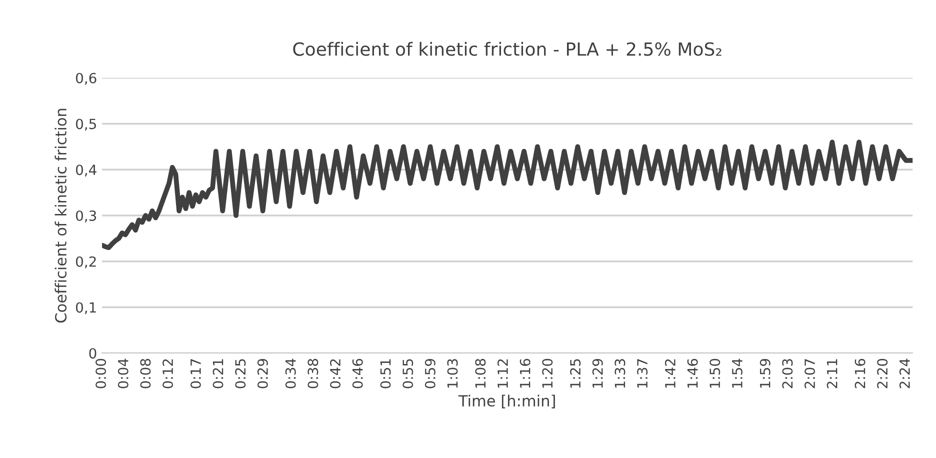 The width and height of the screenshot is (936, 458). I want to click on y-tick-label: 0, so click(92, 353).